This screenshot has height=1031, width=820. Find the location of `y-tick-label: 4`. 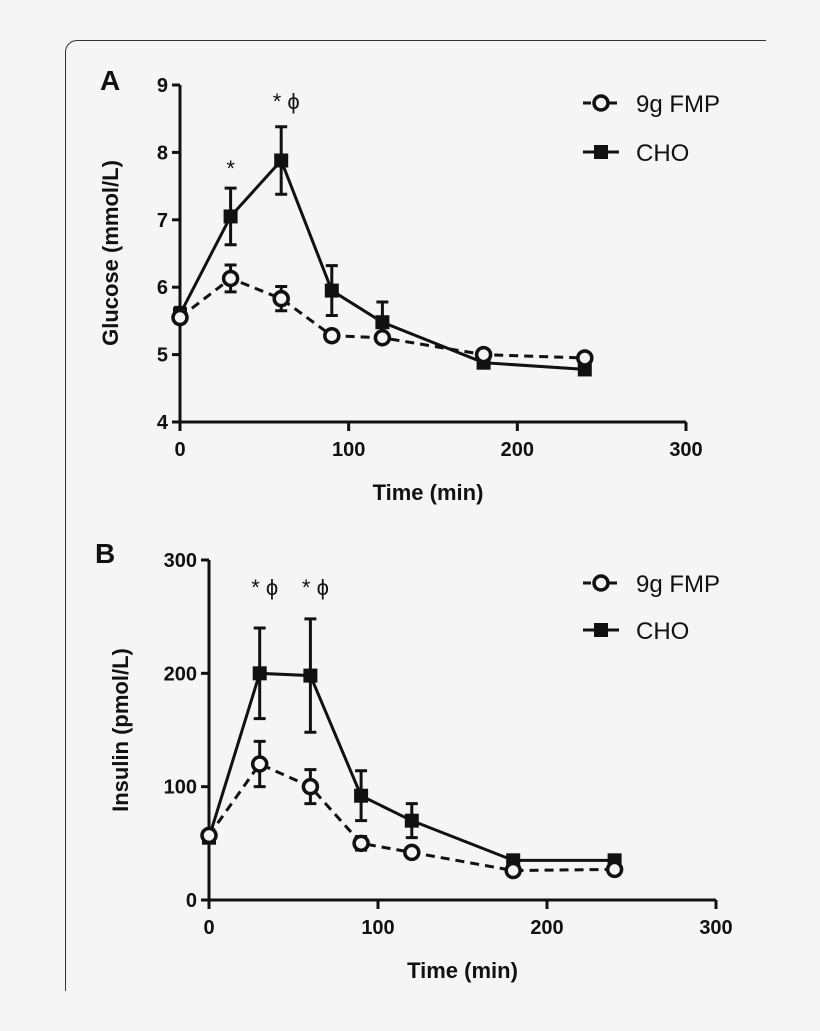

y-tick-label: 4 is located at coordinates (163, 423).